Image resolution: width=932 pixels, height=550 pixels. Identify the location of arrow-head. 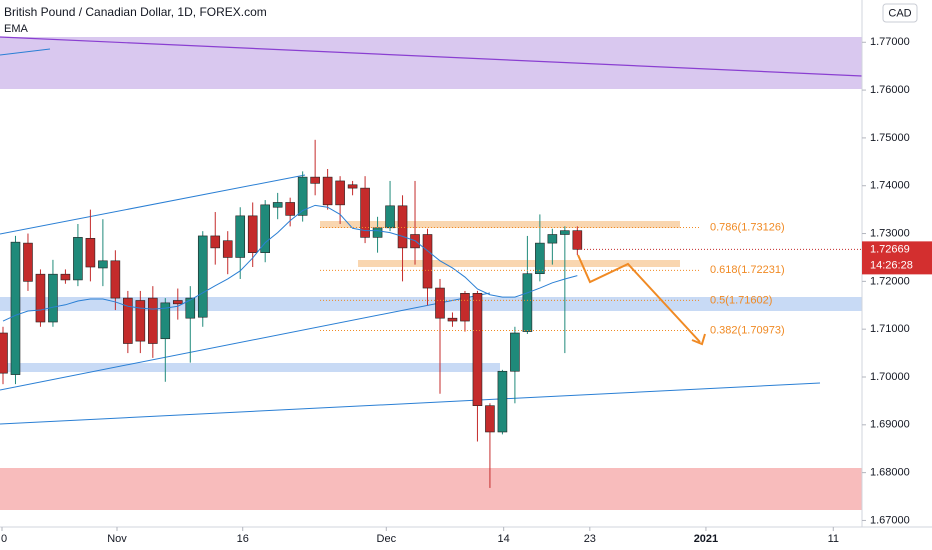
(698, 339).